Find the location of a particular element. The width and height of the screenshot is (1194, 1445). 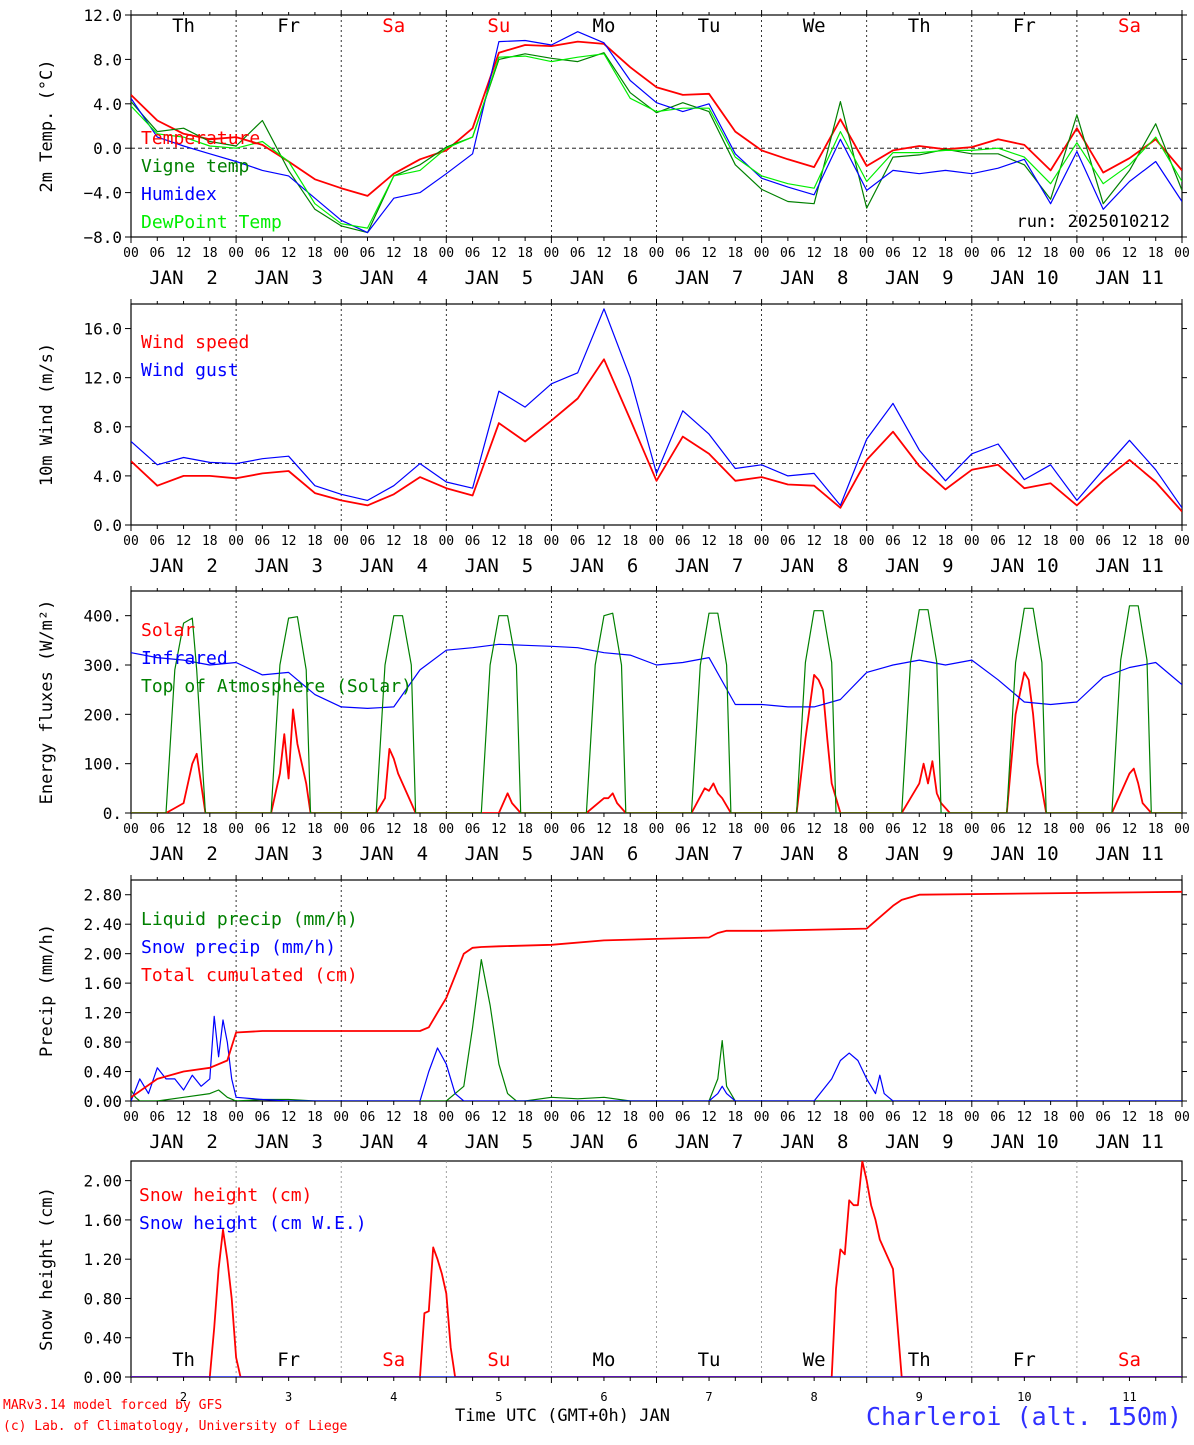

legend-entry: Humidex is located at coordinates (179, 194).